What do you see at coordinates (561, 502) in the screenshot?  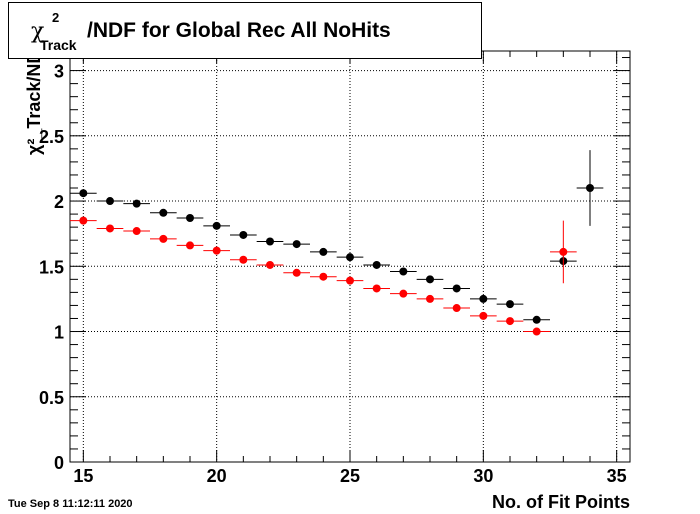 I see `x-axis-label: No. of Fit Points` at bounding box center [561, 502].